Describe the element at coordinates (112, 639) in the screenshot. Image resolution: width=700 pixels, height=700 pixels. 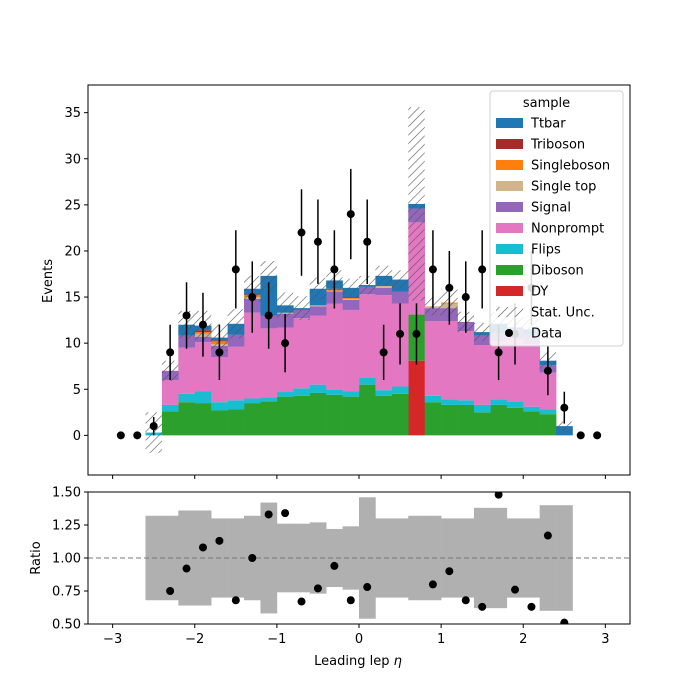
I see `x-tick-label: −3` at that location.